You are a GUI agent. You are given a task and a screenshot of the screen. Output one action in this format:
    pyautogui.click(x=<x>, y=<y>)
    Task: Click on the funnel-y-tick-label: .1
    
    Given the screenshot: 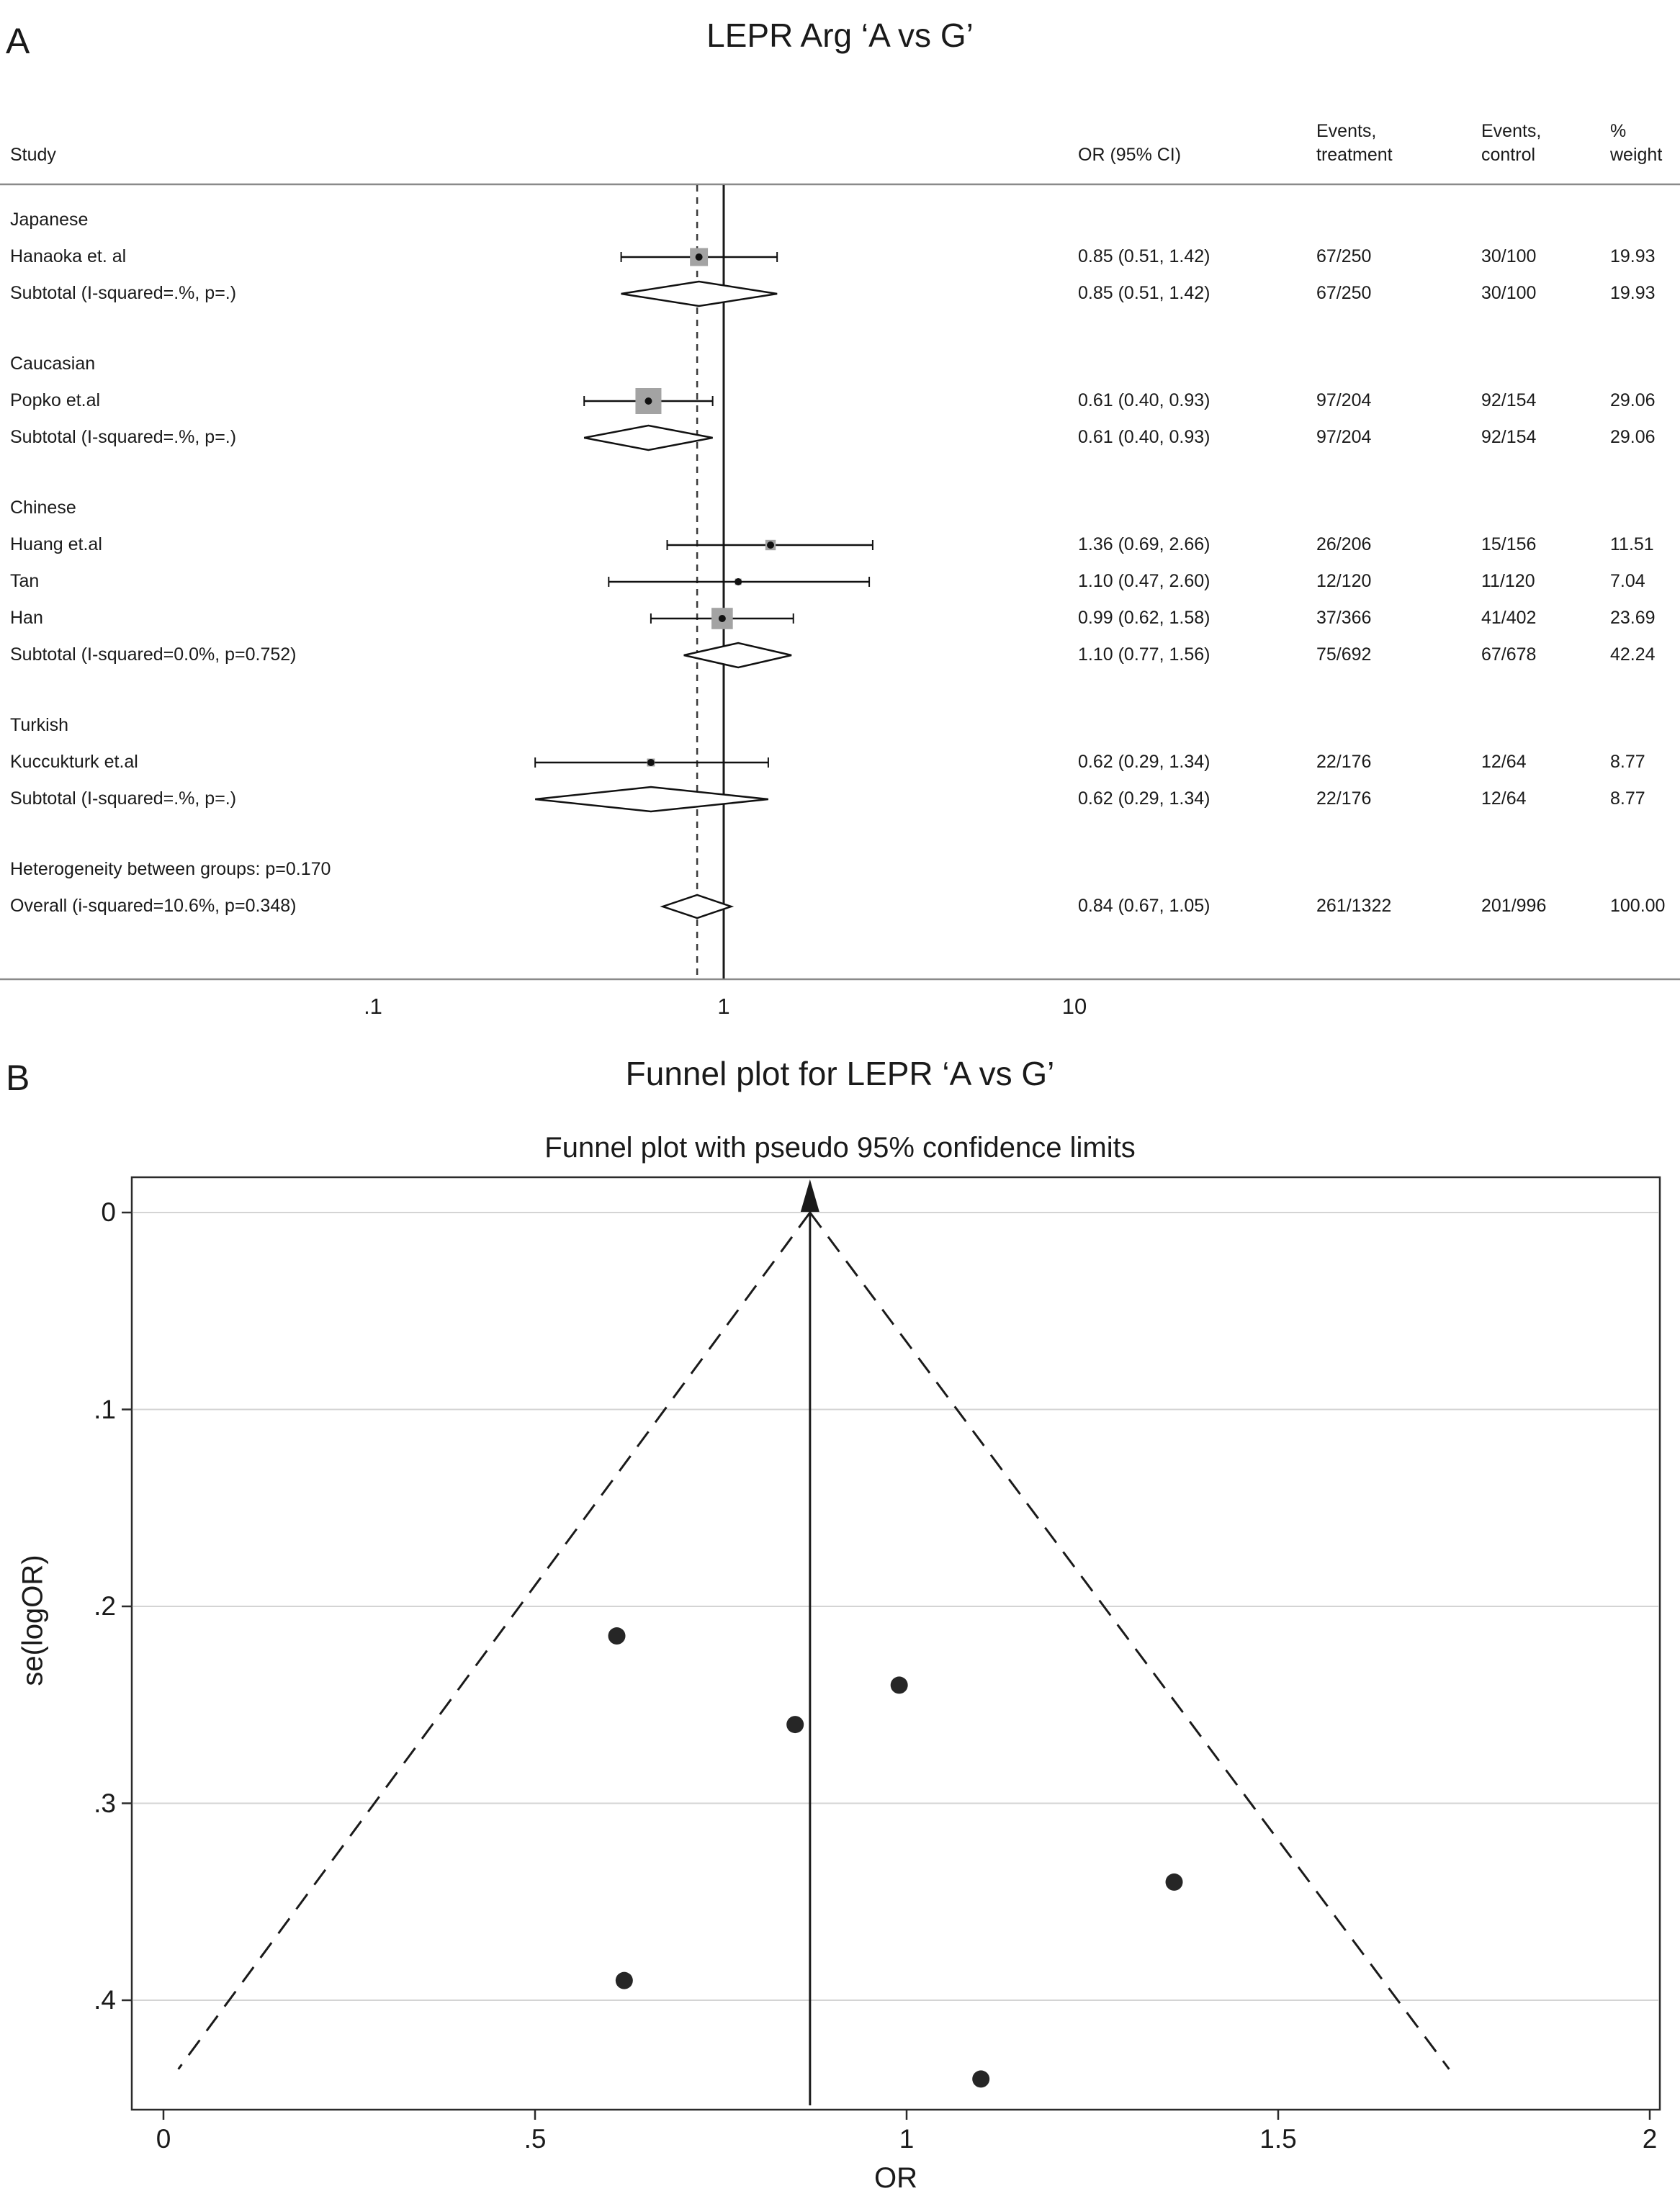 What is the action you would take?
    pyautogui.click(x=105, y=1409)
    